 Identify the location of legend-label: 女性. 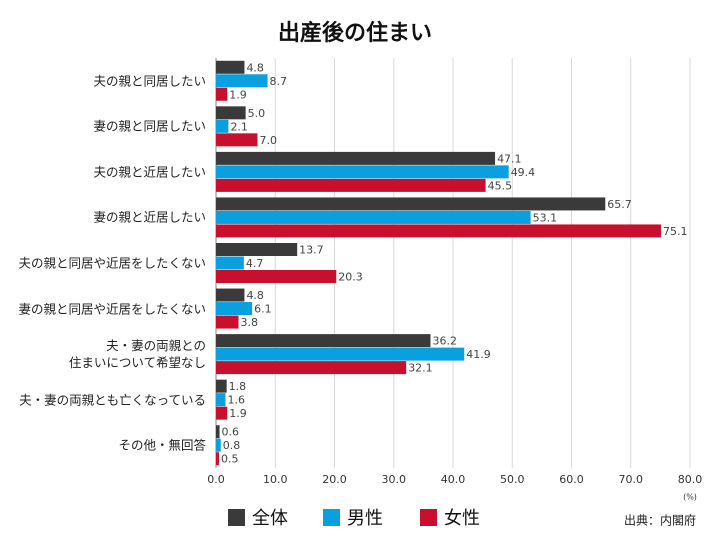
(462, 518).